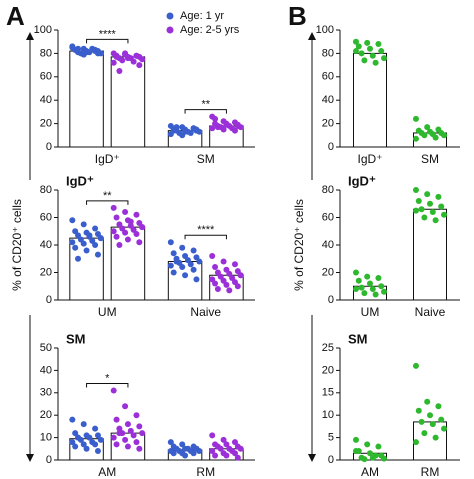 This screenshot has height=479, width=474. What do you see at coordinates (210, 30) in the screenshot?
I see `legend-label: Age: 2-5 yrs` at bounding box center [210, 30].